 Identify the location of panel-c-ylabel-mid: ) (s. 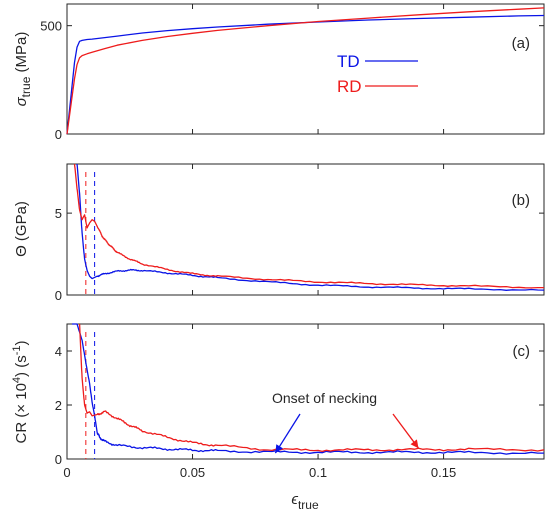
(21, 366).